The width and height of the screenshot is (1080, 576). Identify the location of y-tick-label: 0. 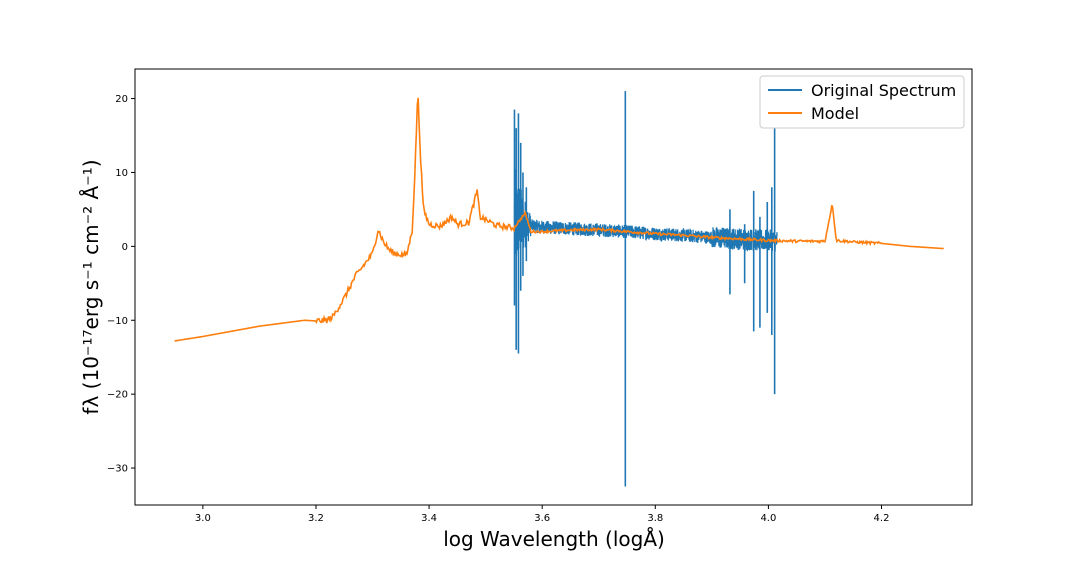
(125, 247).